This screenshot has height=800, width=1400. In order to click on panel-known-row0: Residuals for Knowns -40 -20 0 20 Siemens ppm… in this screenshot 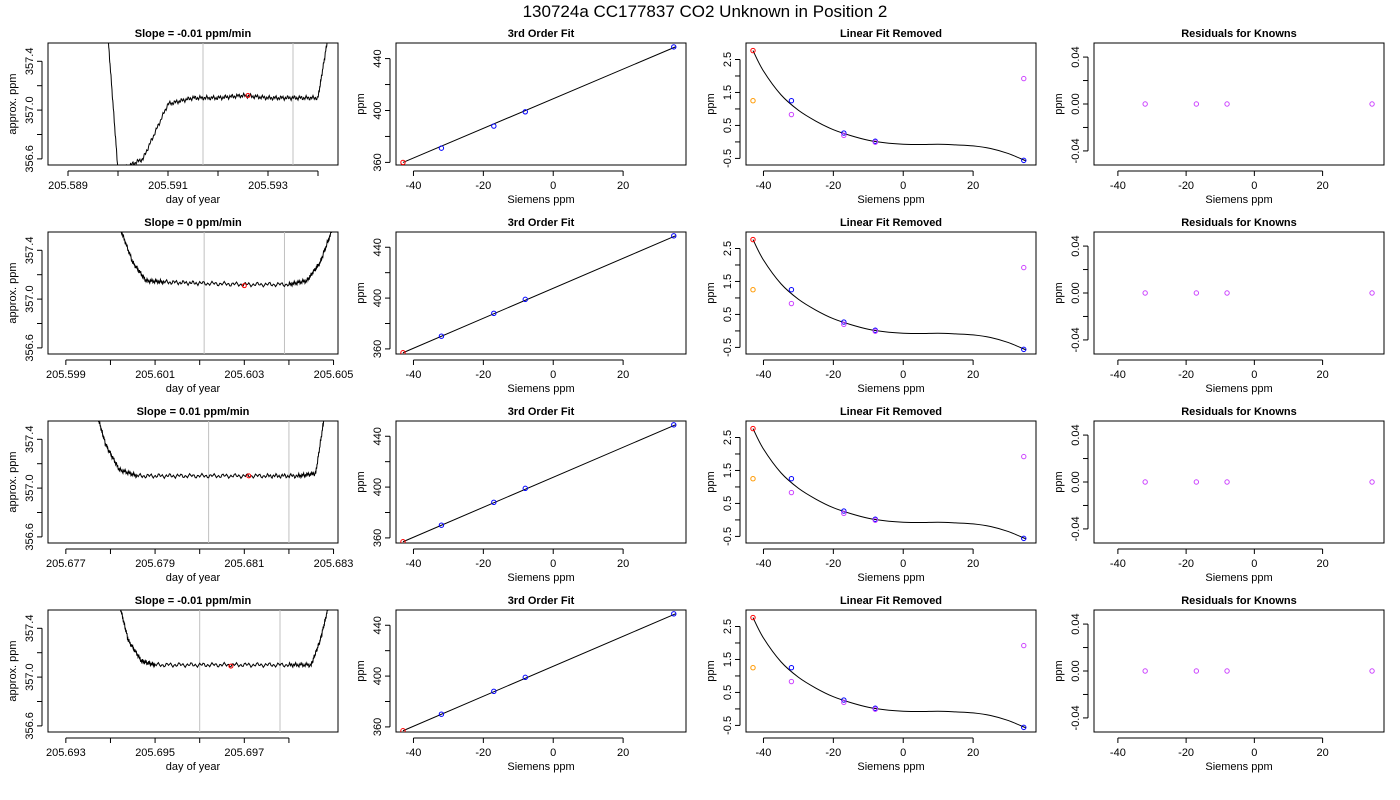, I will do `click(1219, 117)`.